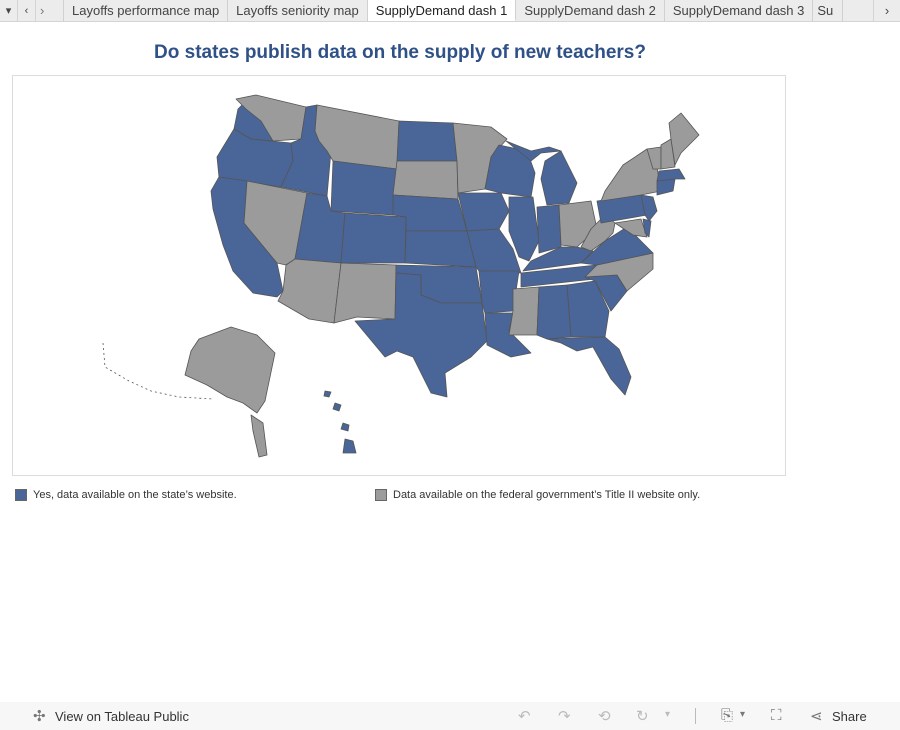 This screenshot has width=900, height=730. I want to click on state-ak-panhandle, so click(259, 436).